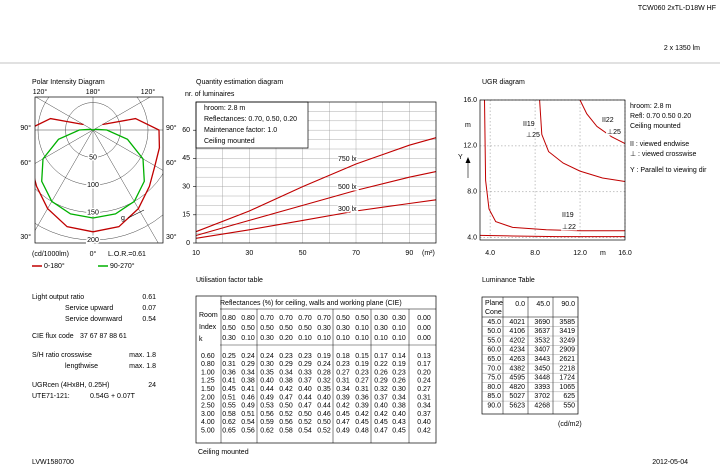 This screenshot has width=720, height=466. What do you see at coordinates (229, 356) in the screenshot?
I see `utilisation-value: 0.25` at bounding box center [229, 356].